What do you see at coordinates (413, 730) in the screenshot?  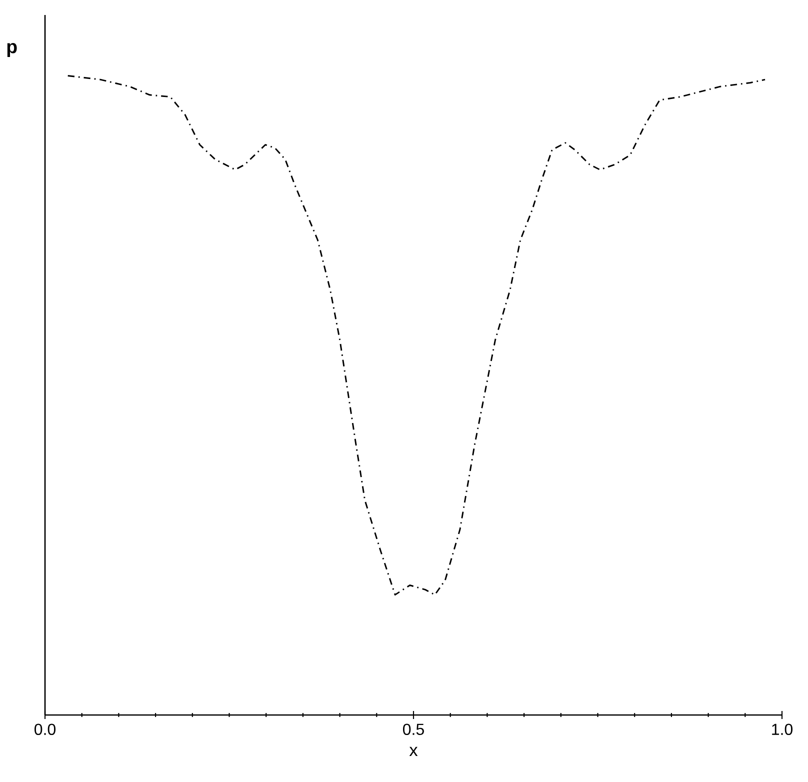 I see `x-tick-label: 0.5` at bounding box center [413, 730].